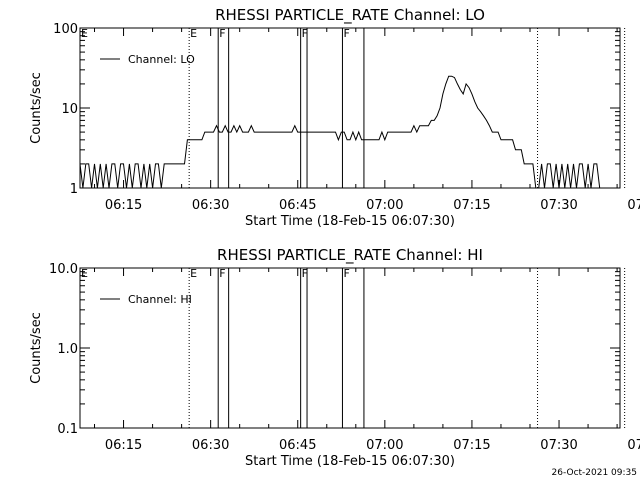 Image resolution: width=640 pixels, height=480 pixels. I want to click on y-tick-label: 0.1, so click(67, 429).